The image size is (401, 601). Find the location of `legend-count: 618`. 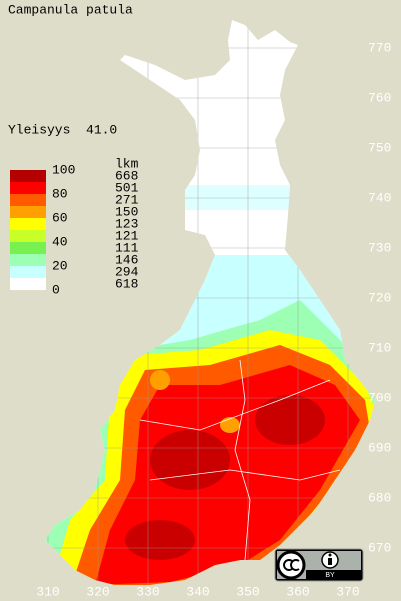

legend-count: 618 is located at coordinates (126, 283).